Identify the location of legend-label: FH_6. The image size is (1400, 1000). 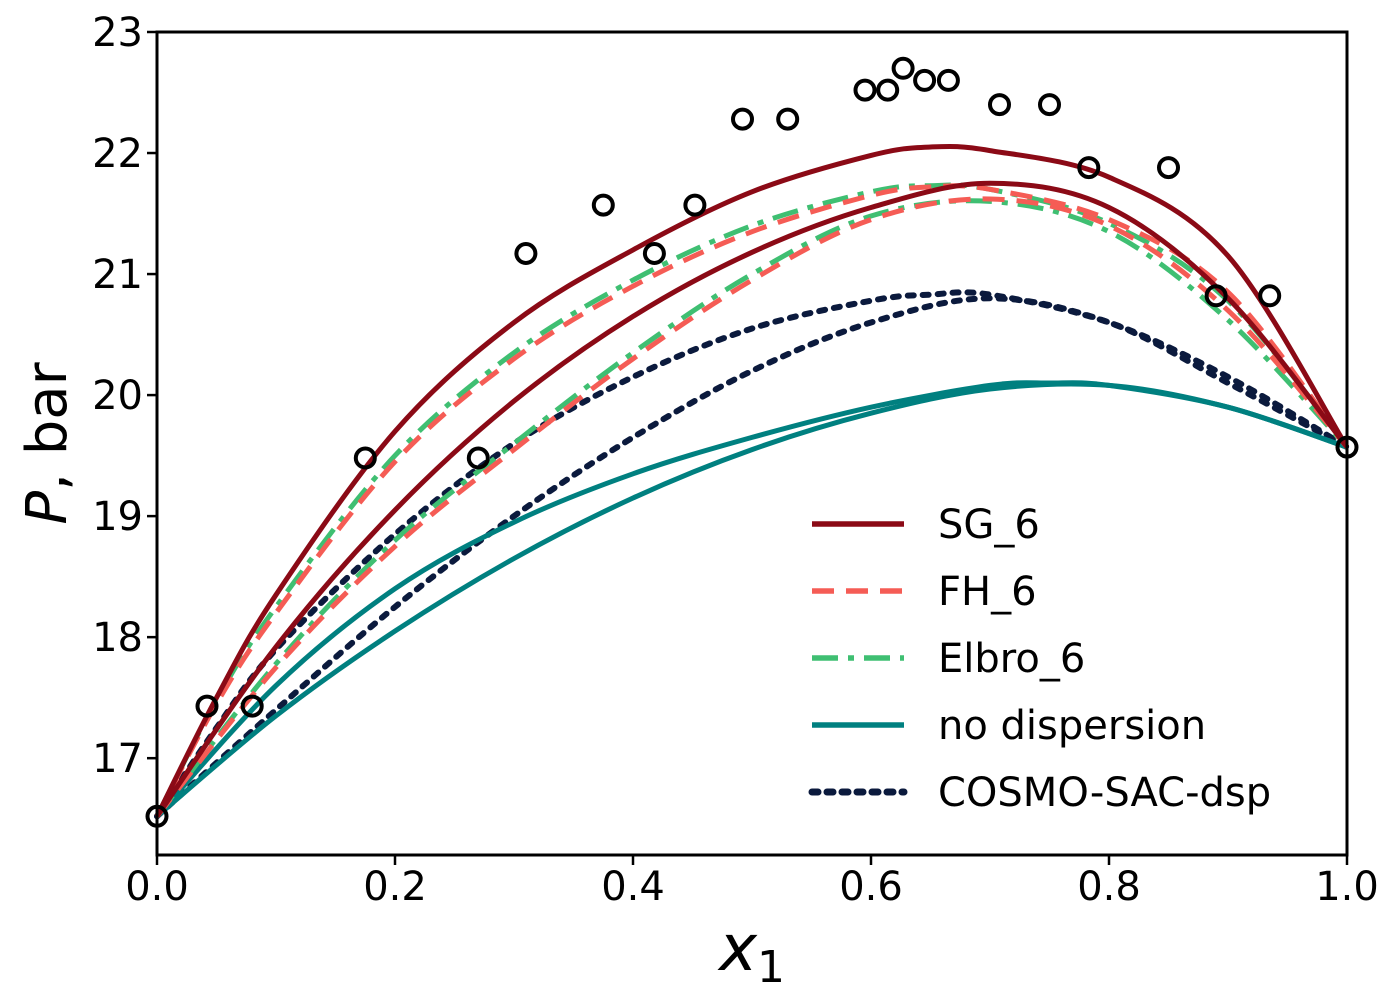
(987, 592).